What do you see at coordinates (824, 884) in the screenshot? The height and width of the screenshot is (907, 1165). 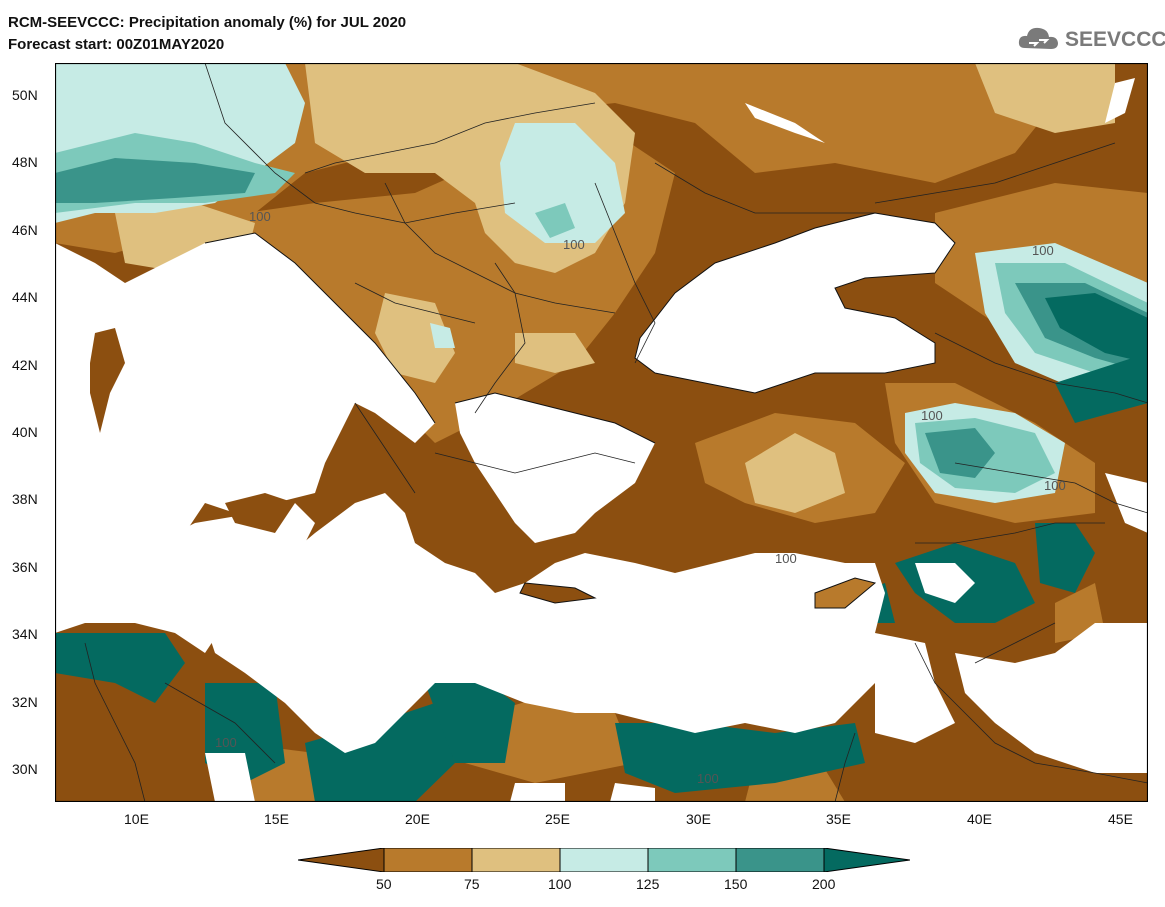 I see `colorbar-tick-label: 200` at bounding box center [824, 884].